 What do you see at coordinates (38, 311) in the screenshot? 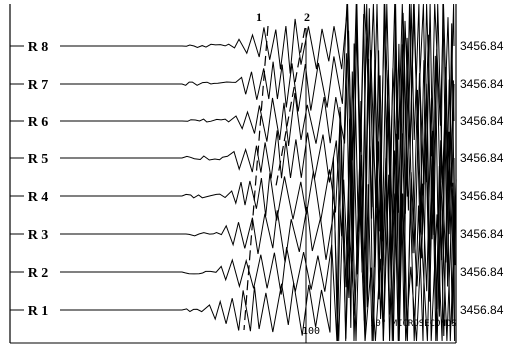
I see `trace-label: R 1` at bounding box center [38, 311].